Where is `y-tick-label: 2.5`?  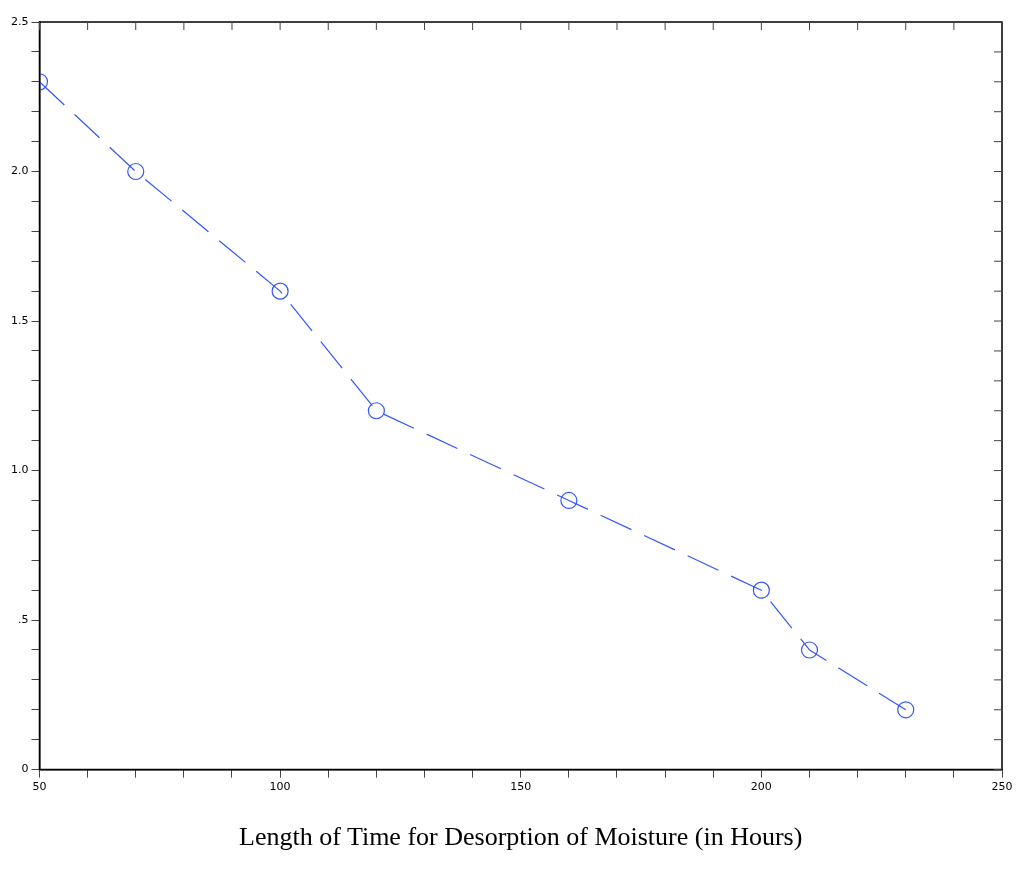 y-tick-label: 2.5 is located at coordinates (19, 21).